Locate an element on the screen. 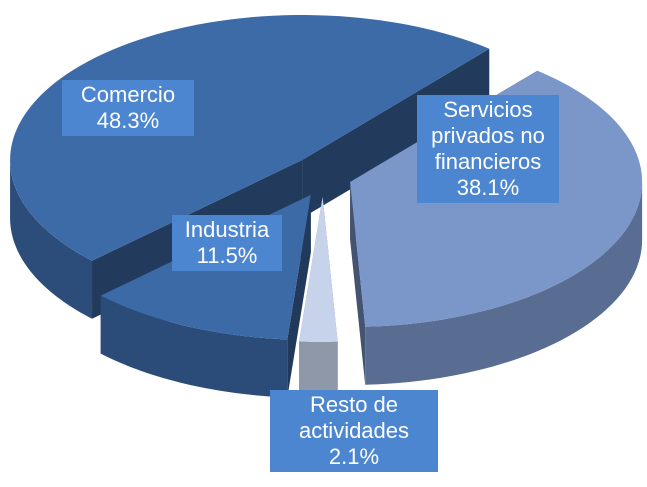  category-label: Industria is located at coordinates (227, 229).